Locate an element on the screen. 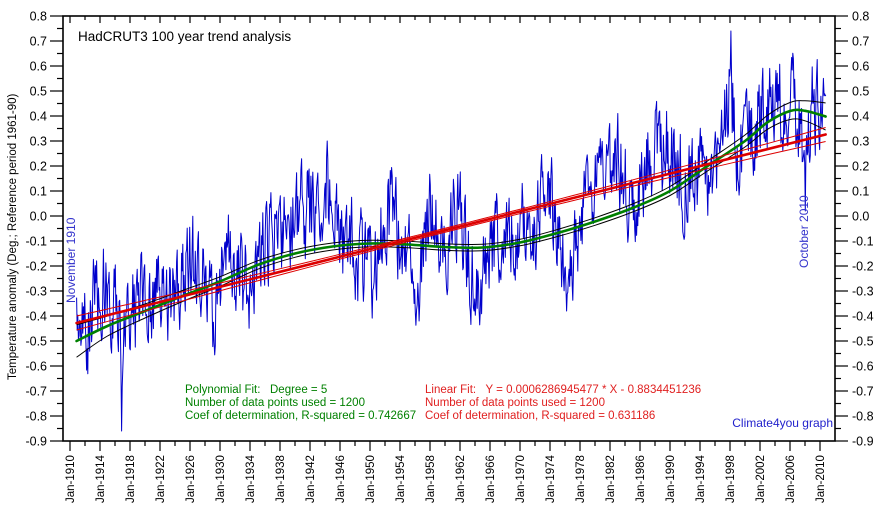 The image size is (880, 511). x-tick-label: Jan-1926 is located at coordinates (191, 479).